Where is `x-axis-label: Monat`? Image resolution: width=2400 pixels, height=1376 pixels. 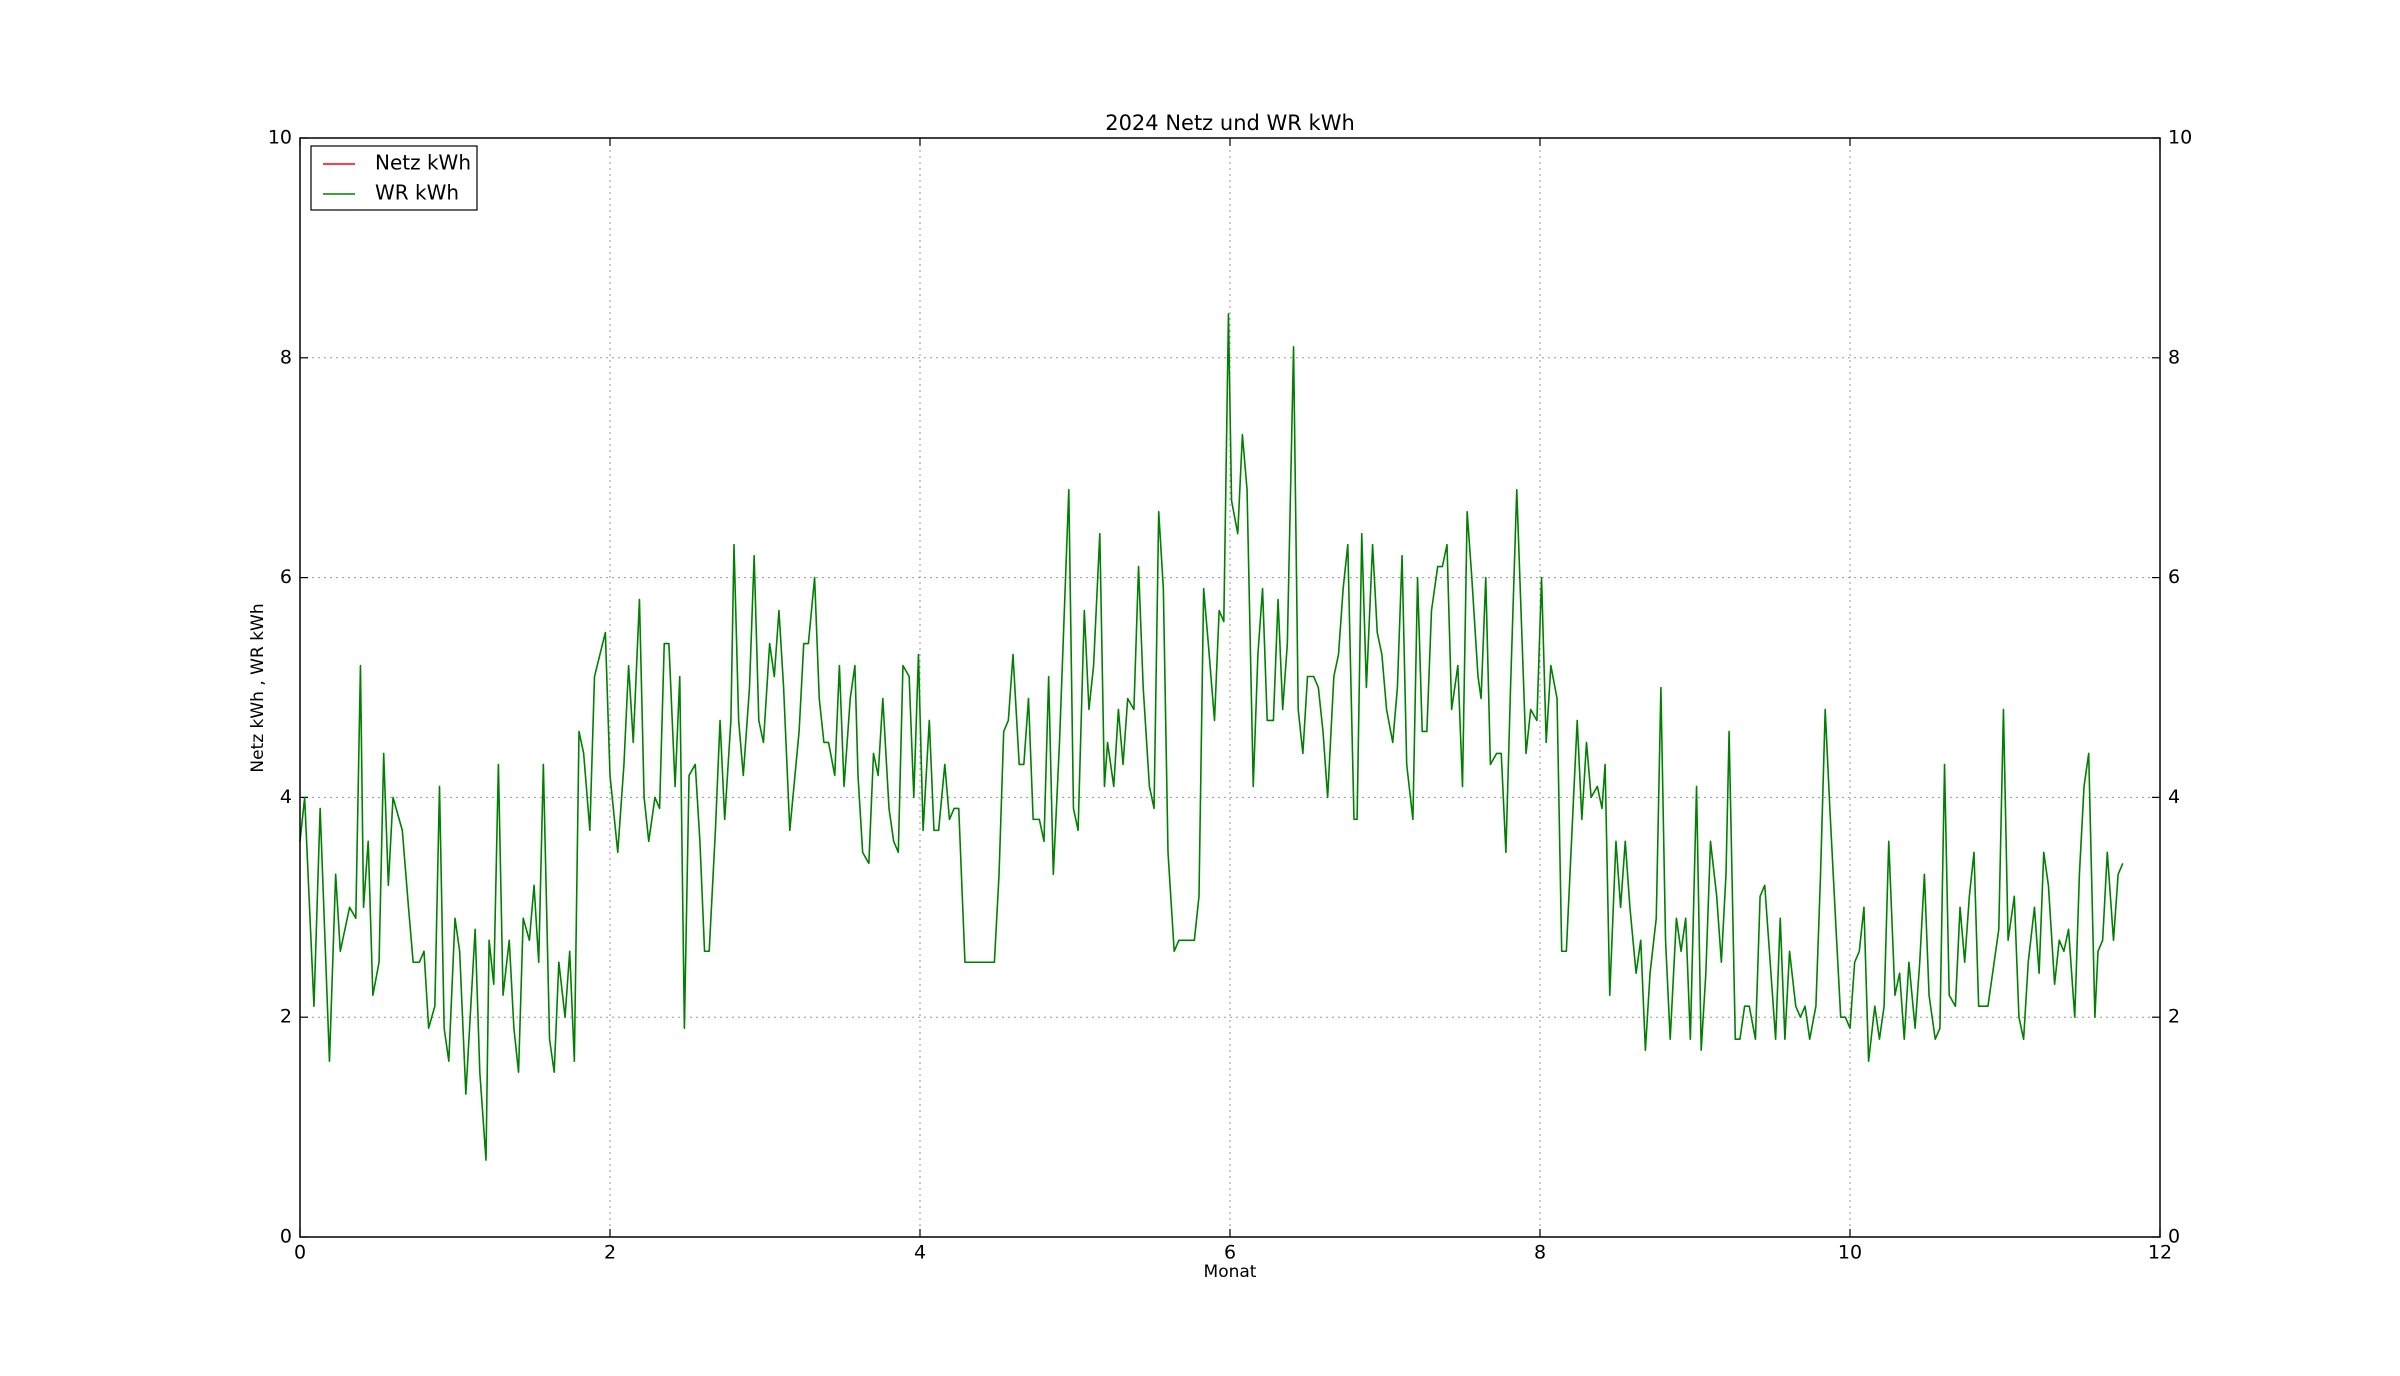
x-axis-label: Monat is located at coordinates (1230, 1272).